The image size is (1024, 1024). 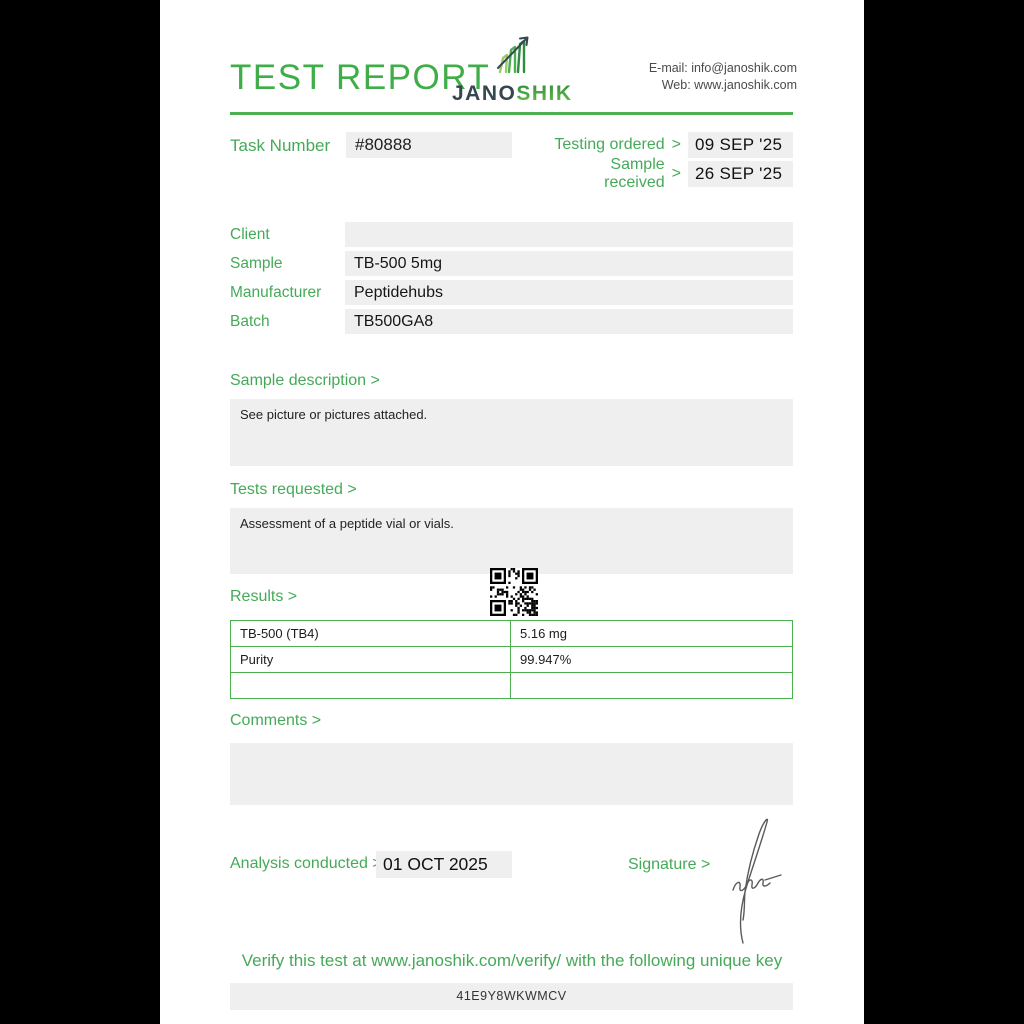 What do you see at coordinates (668, 68) in the screenshot?
I see `email-label: E-mail:` at bounding box center [668, 68].